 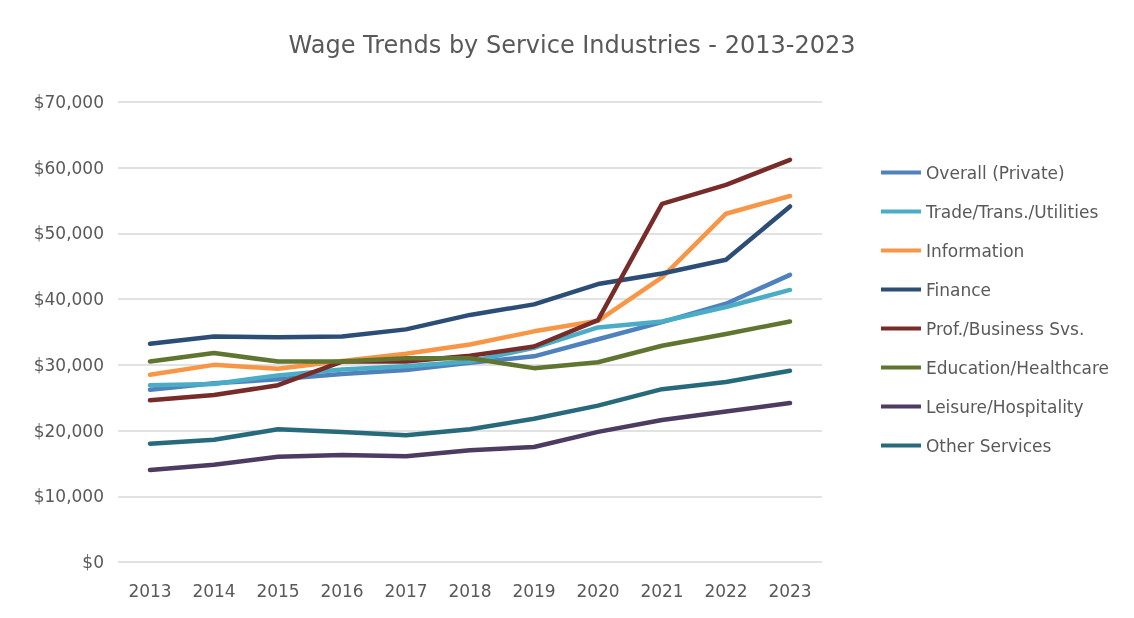 What do you see at coordinates (975, 250) in the screenshot?
I see `legend-label: Information` at bounding box center [975, 250].